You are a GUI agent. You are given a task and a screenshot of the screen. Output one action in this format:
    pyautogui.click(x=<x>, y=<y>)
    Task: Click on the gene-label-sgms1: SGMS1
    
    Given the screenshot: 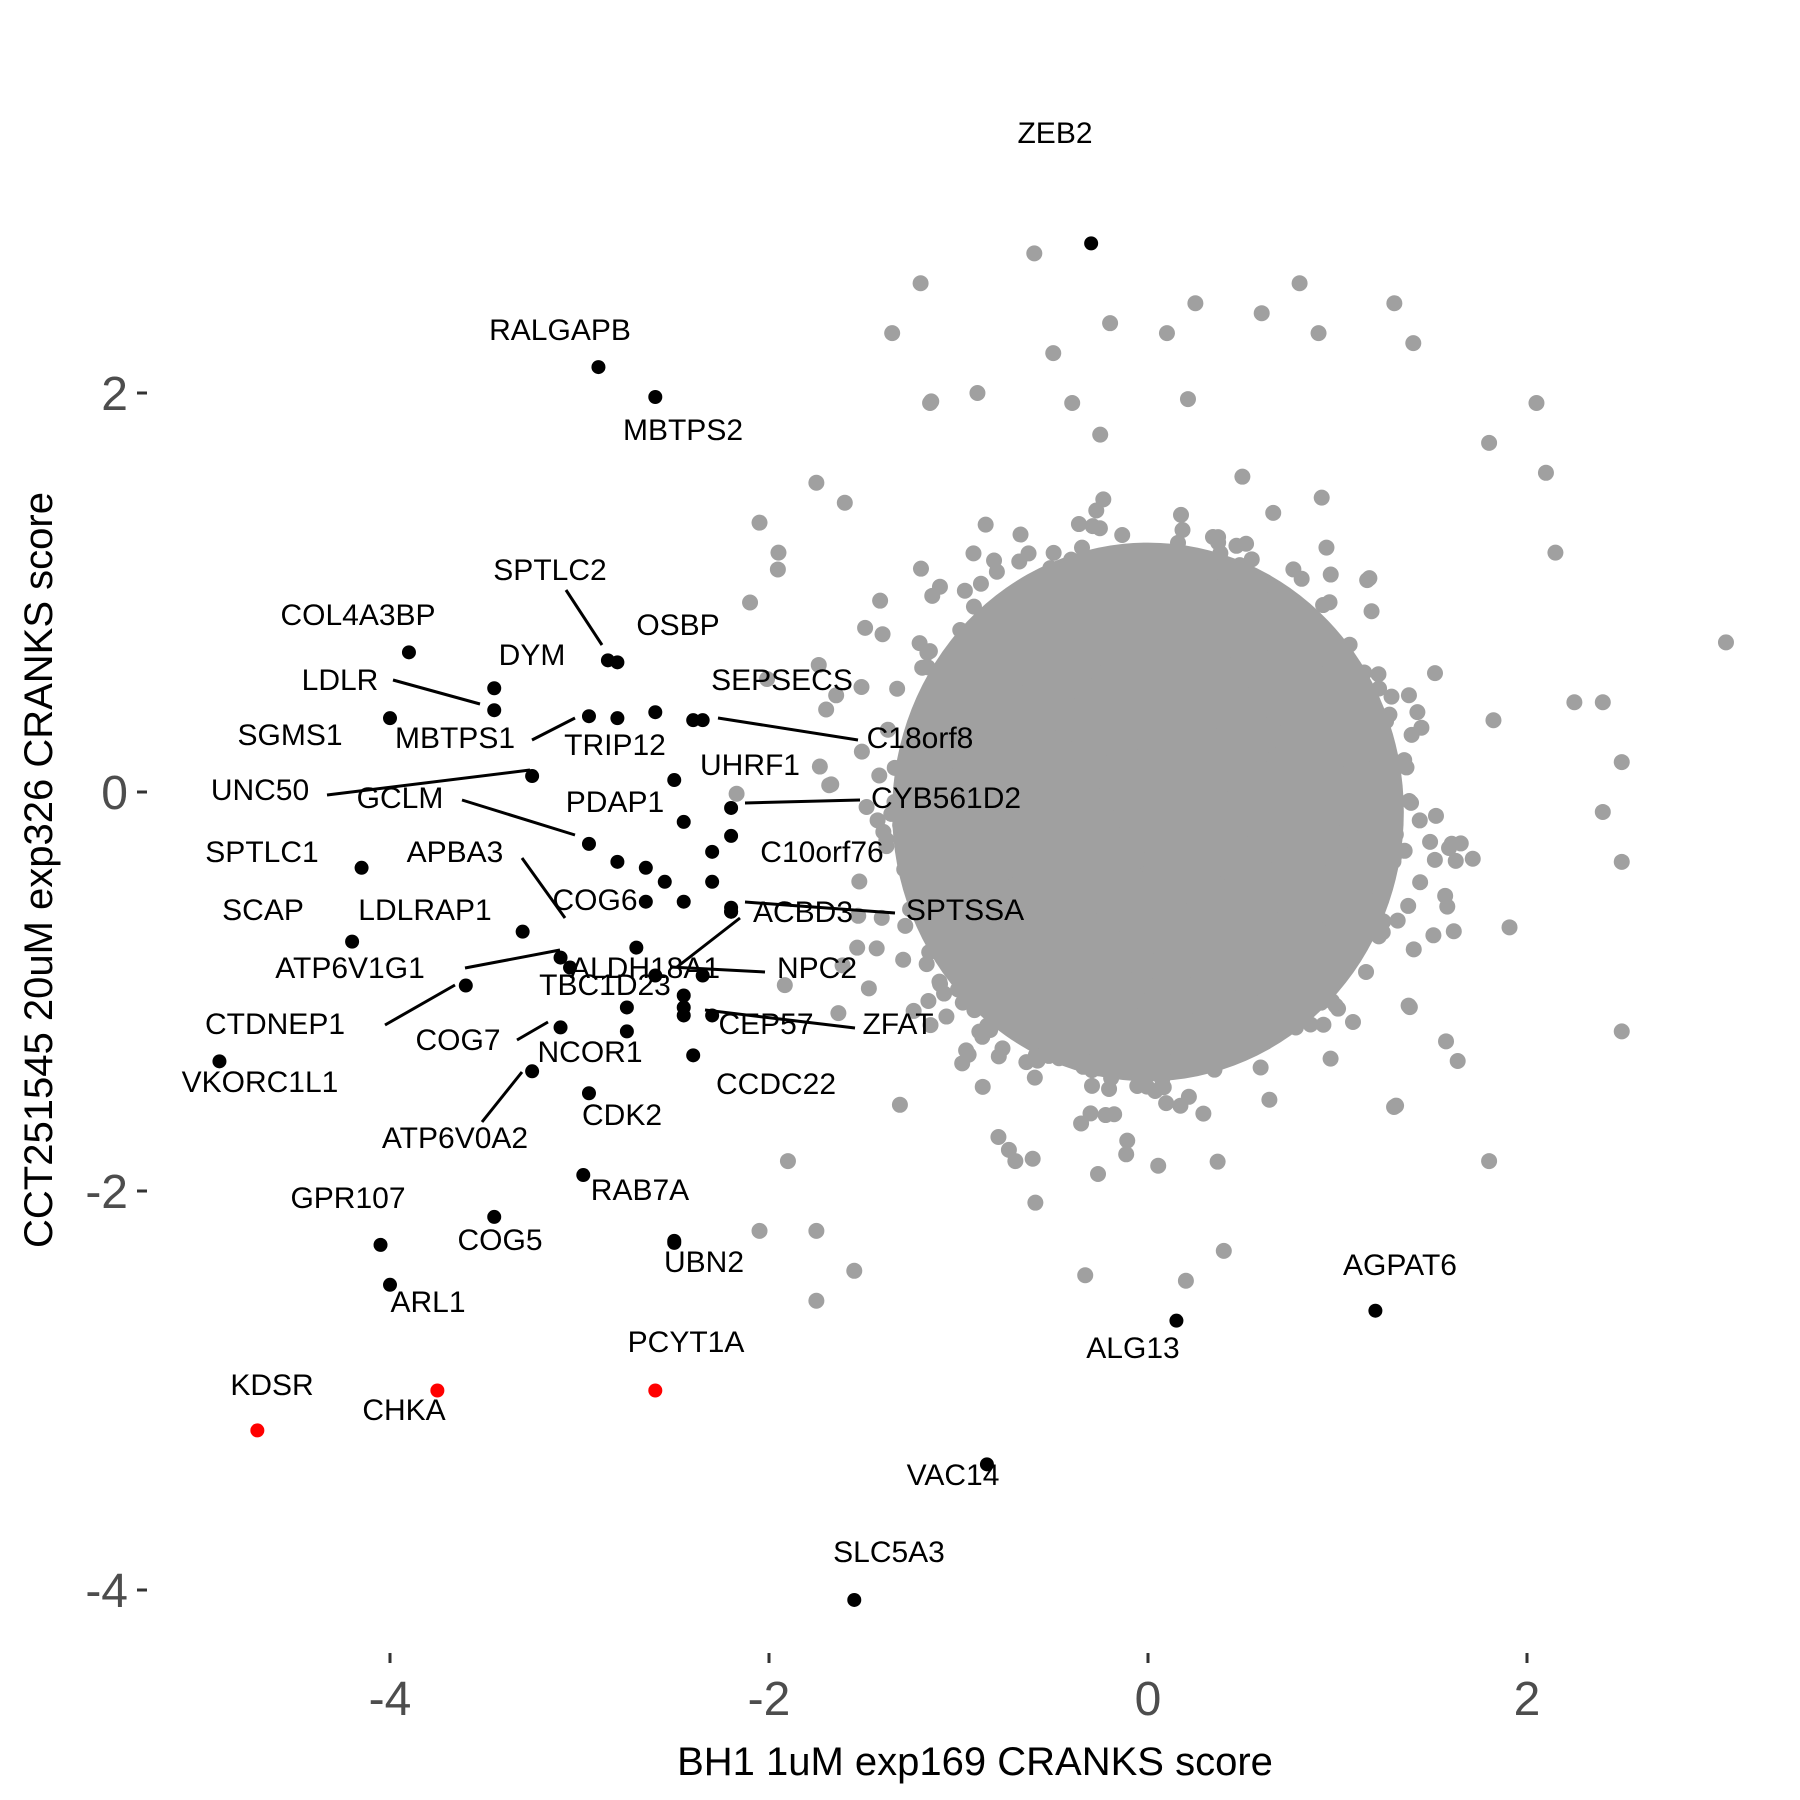 What is the action you would take?
    pyautogui.click(x=289, y=735)
    